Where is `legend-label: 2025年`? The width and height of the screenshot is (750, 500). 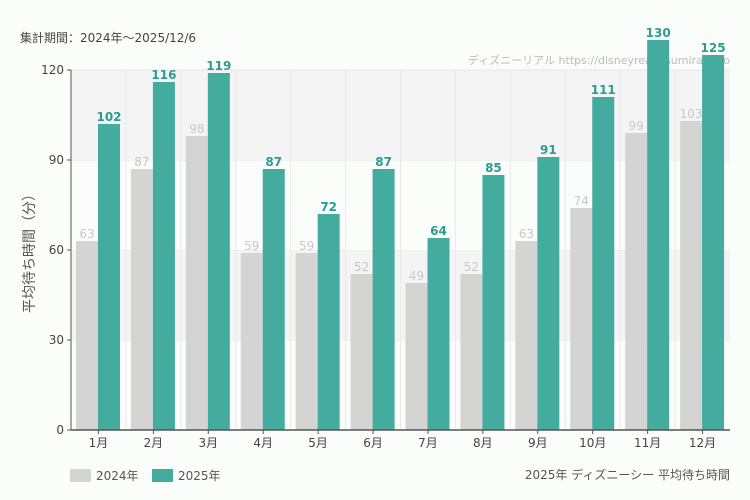
legend-label: 2025年 is located at coordinates (199, 476).